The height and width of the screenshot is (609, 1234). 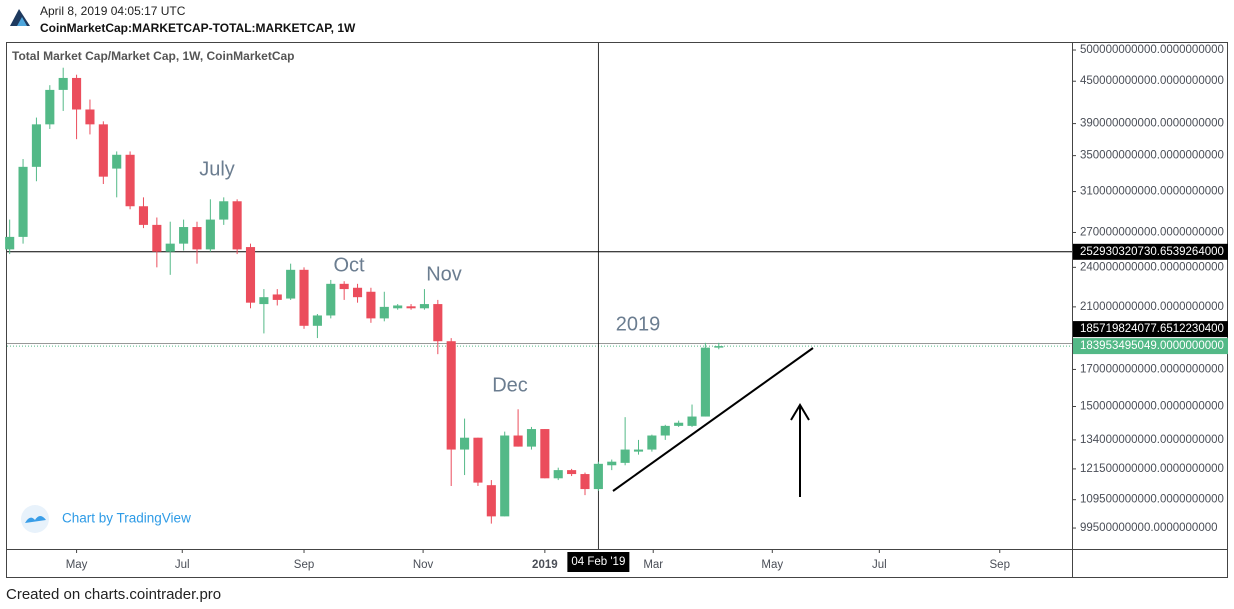 I want to click on hline-price-label-box, so click(x=1150, y=251).